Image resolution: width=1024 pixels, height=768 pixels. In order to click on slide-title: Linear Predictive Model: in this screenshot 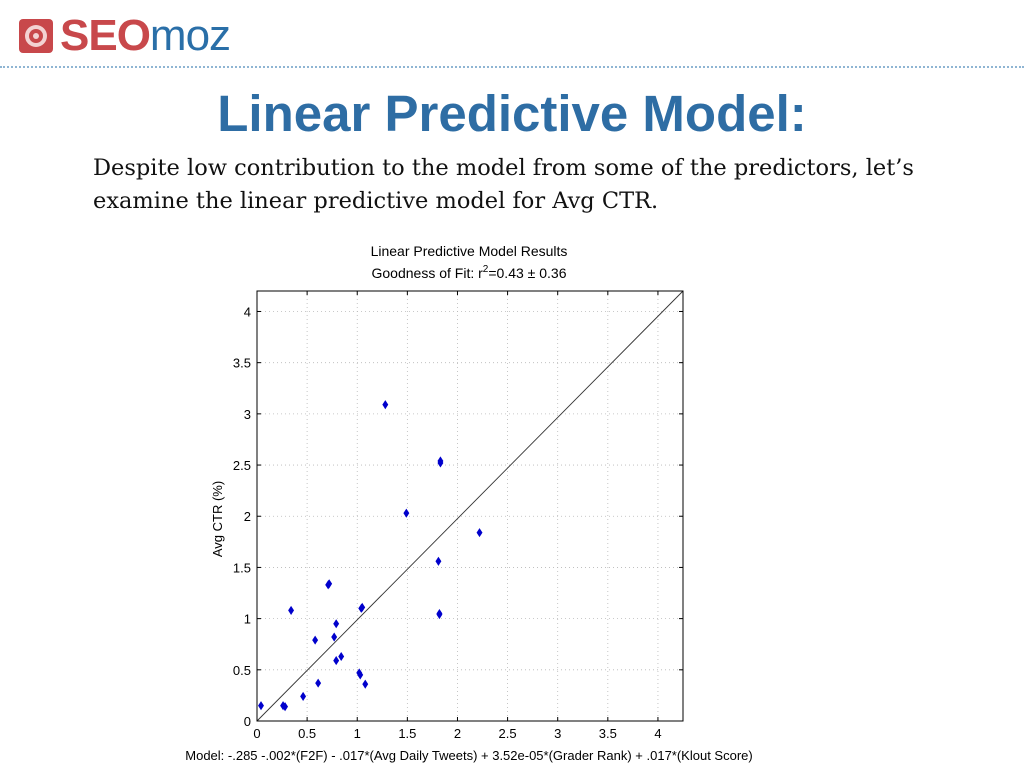, I will do `click(512, 113)`.